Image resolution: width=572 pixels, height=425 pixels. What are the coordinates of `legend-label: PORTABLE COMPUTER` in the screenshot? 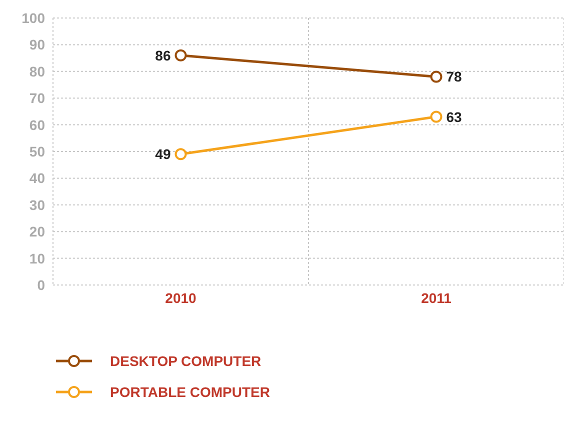 It's located at (190, 392).